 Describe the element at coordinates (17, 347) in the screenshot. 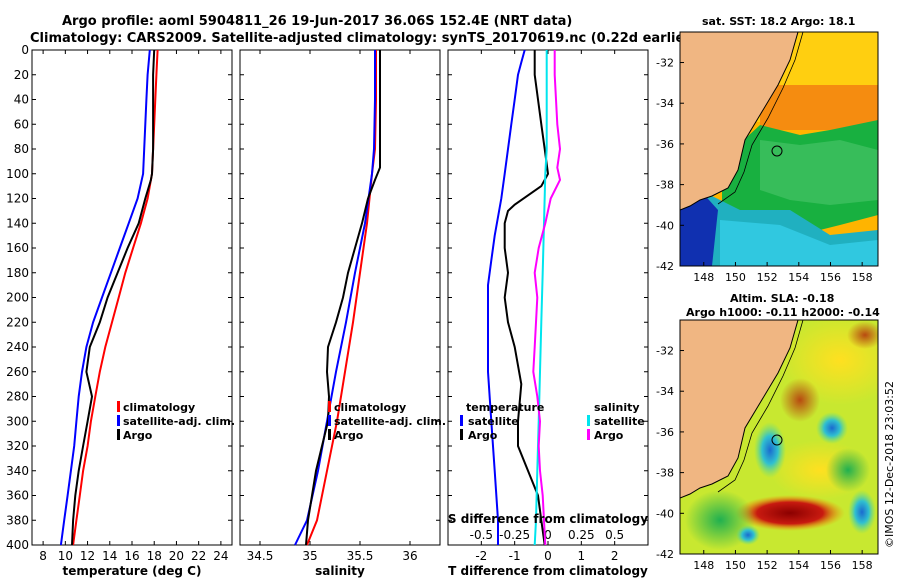

I see `depth-tick-label: 240` at that location.